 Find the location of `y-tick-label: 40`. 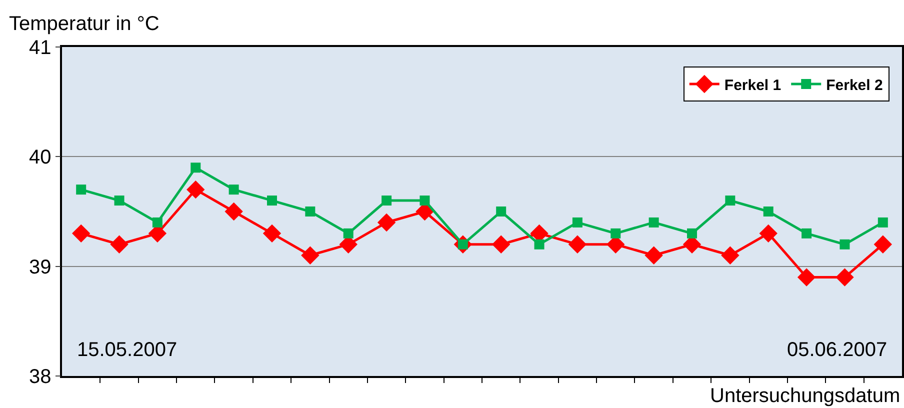

y-tick-label: 40 is located at coordinates (40, 157).